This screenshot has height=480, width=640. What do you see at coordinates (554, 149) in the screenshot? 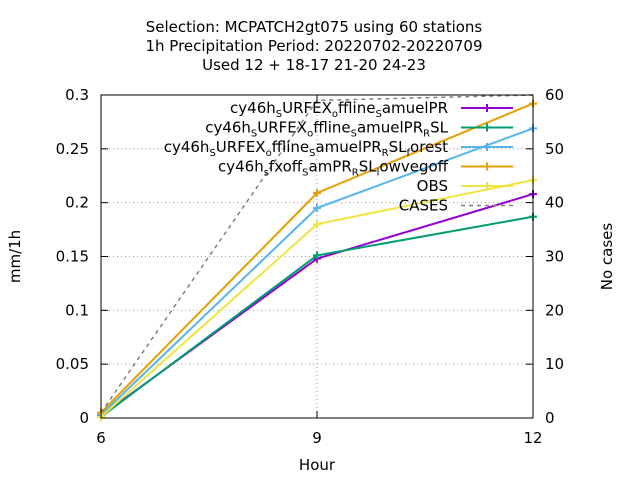
I see `y2-tick-label: 50` at bounding box center [554, 149].